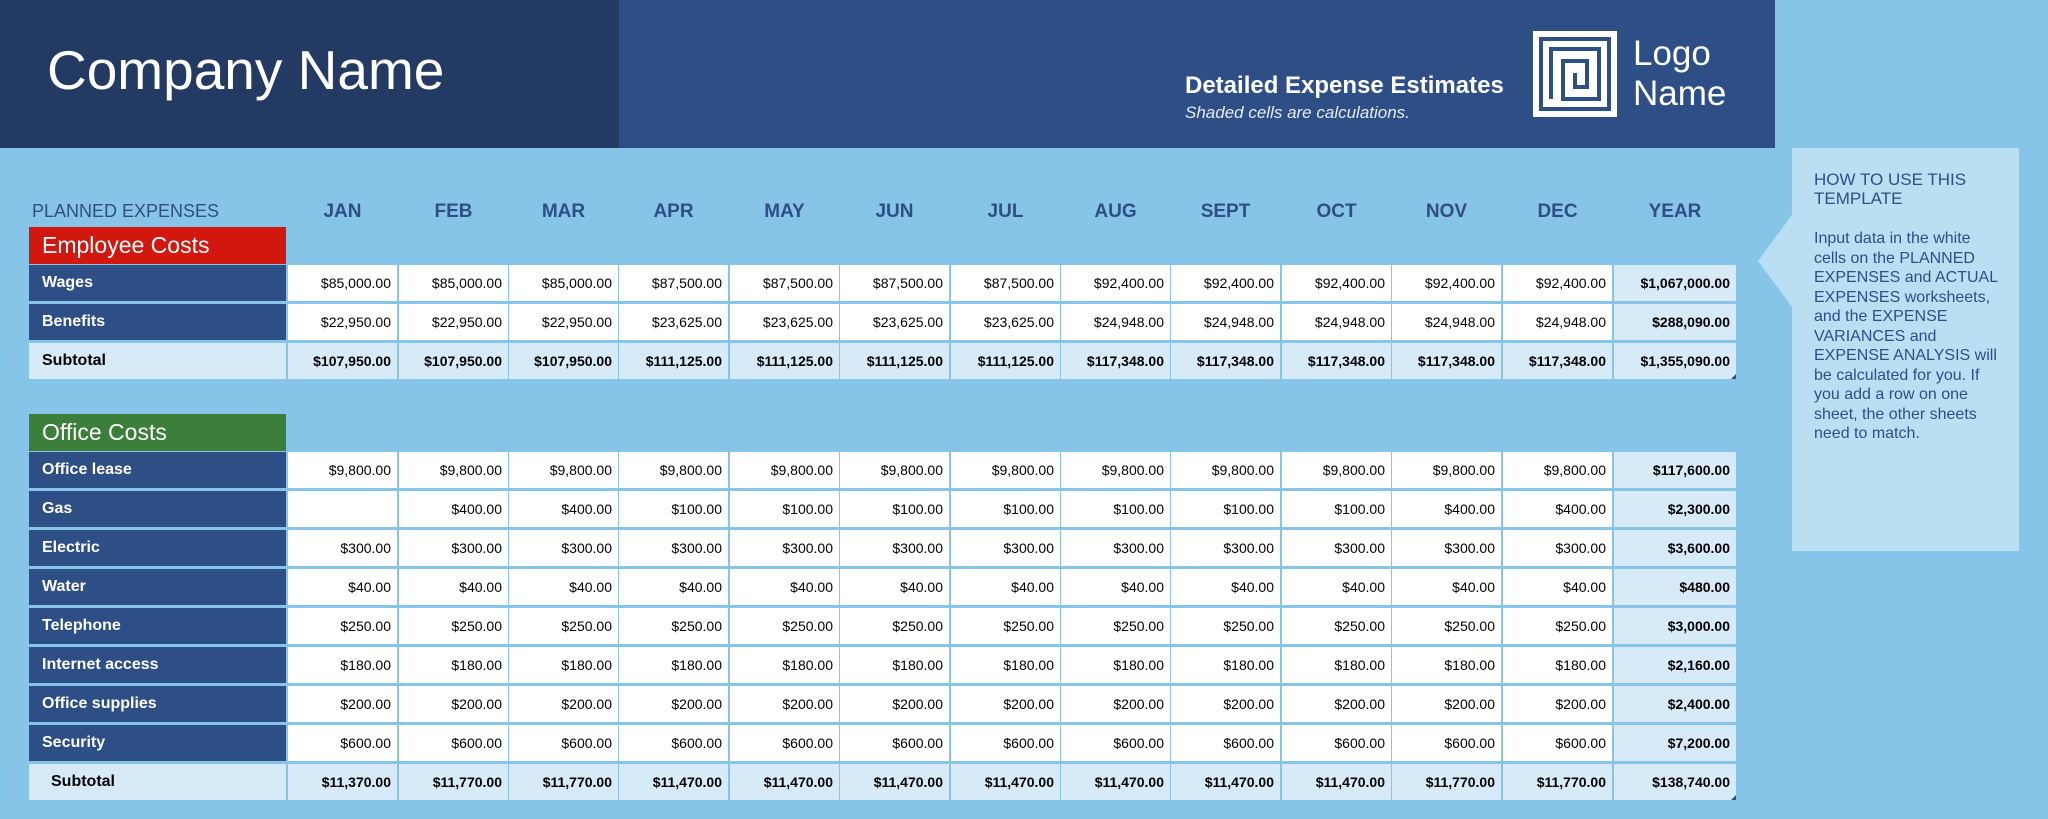 This screenshot has height=819, width=2048. I want to click on input-cell-electric-jul: $300.00, so click(1005, 548).